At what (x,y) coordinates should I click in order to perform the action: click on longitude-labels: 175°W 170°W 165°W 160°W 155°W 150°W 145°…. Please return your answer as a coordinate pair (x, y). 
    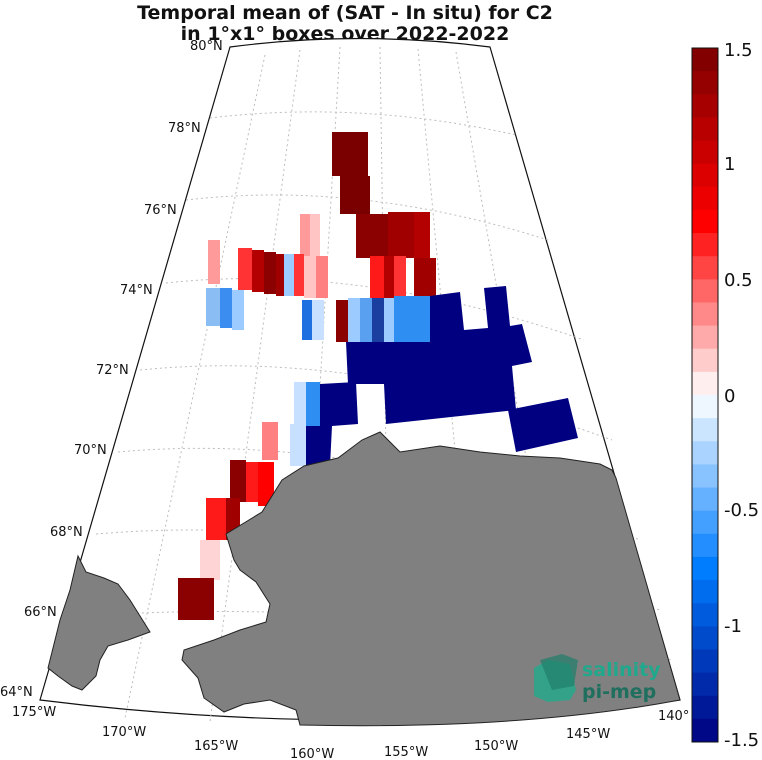
    Looking at the image, I should click on (350, 732).